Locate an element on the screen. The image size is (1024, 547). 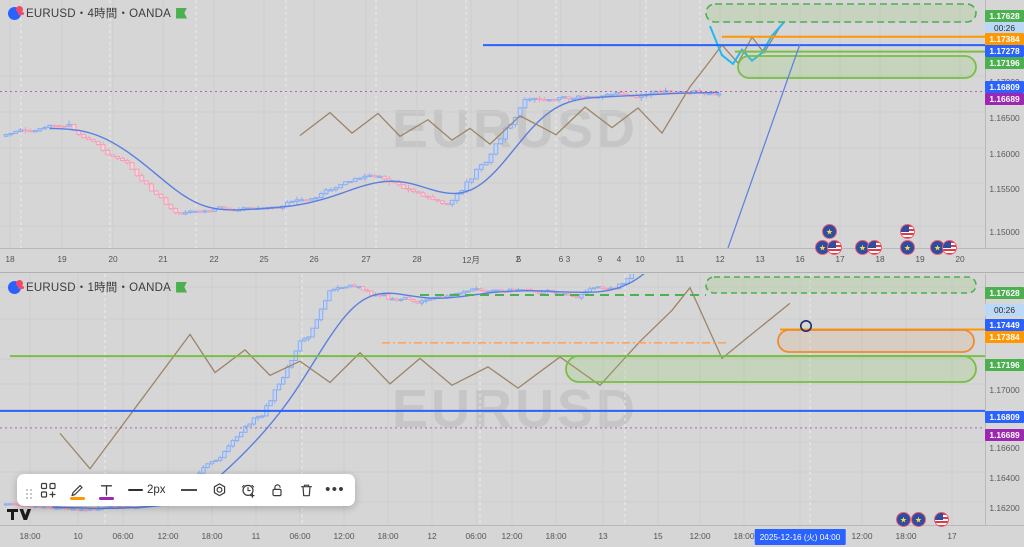
templates-icon is located at coordinates (48, 490).